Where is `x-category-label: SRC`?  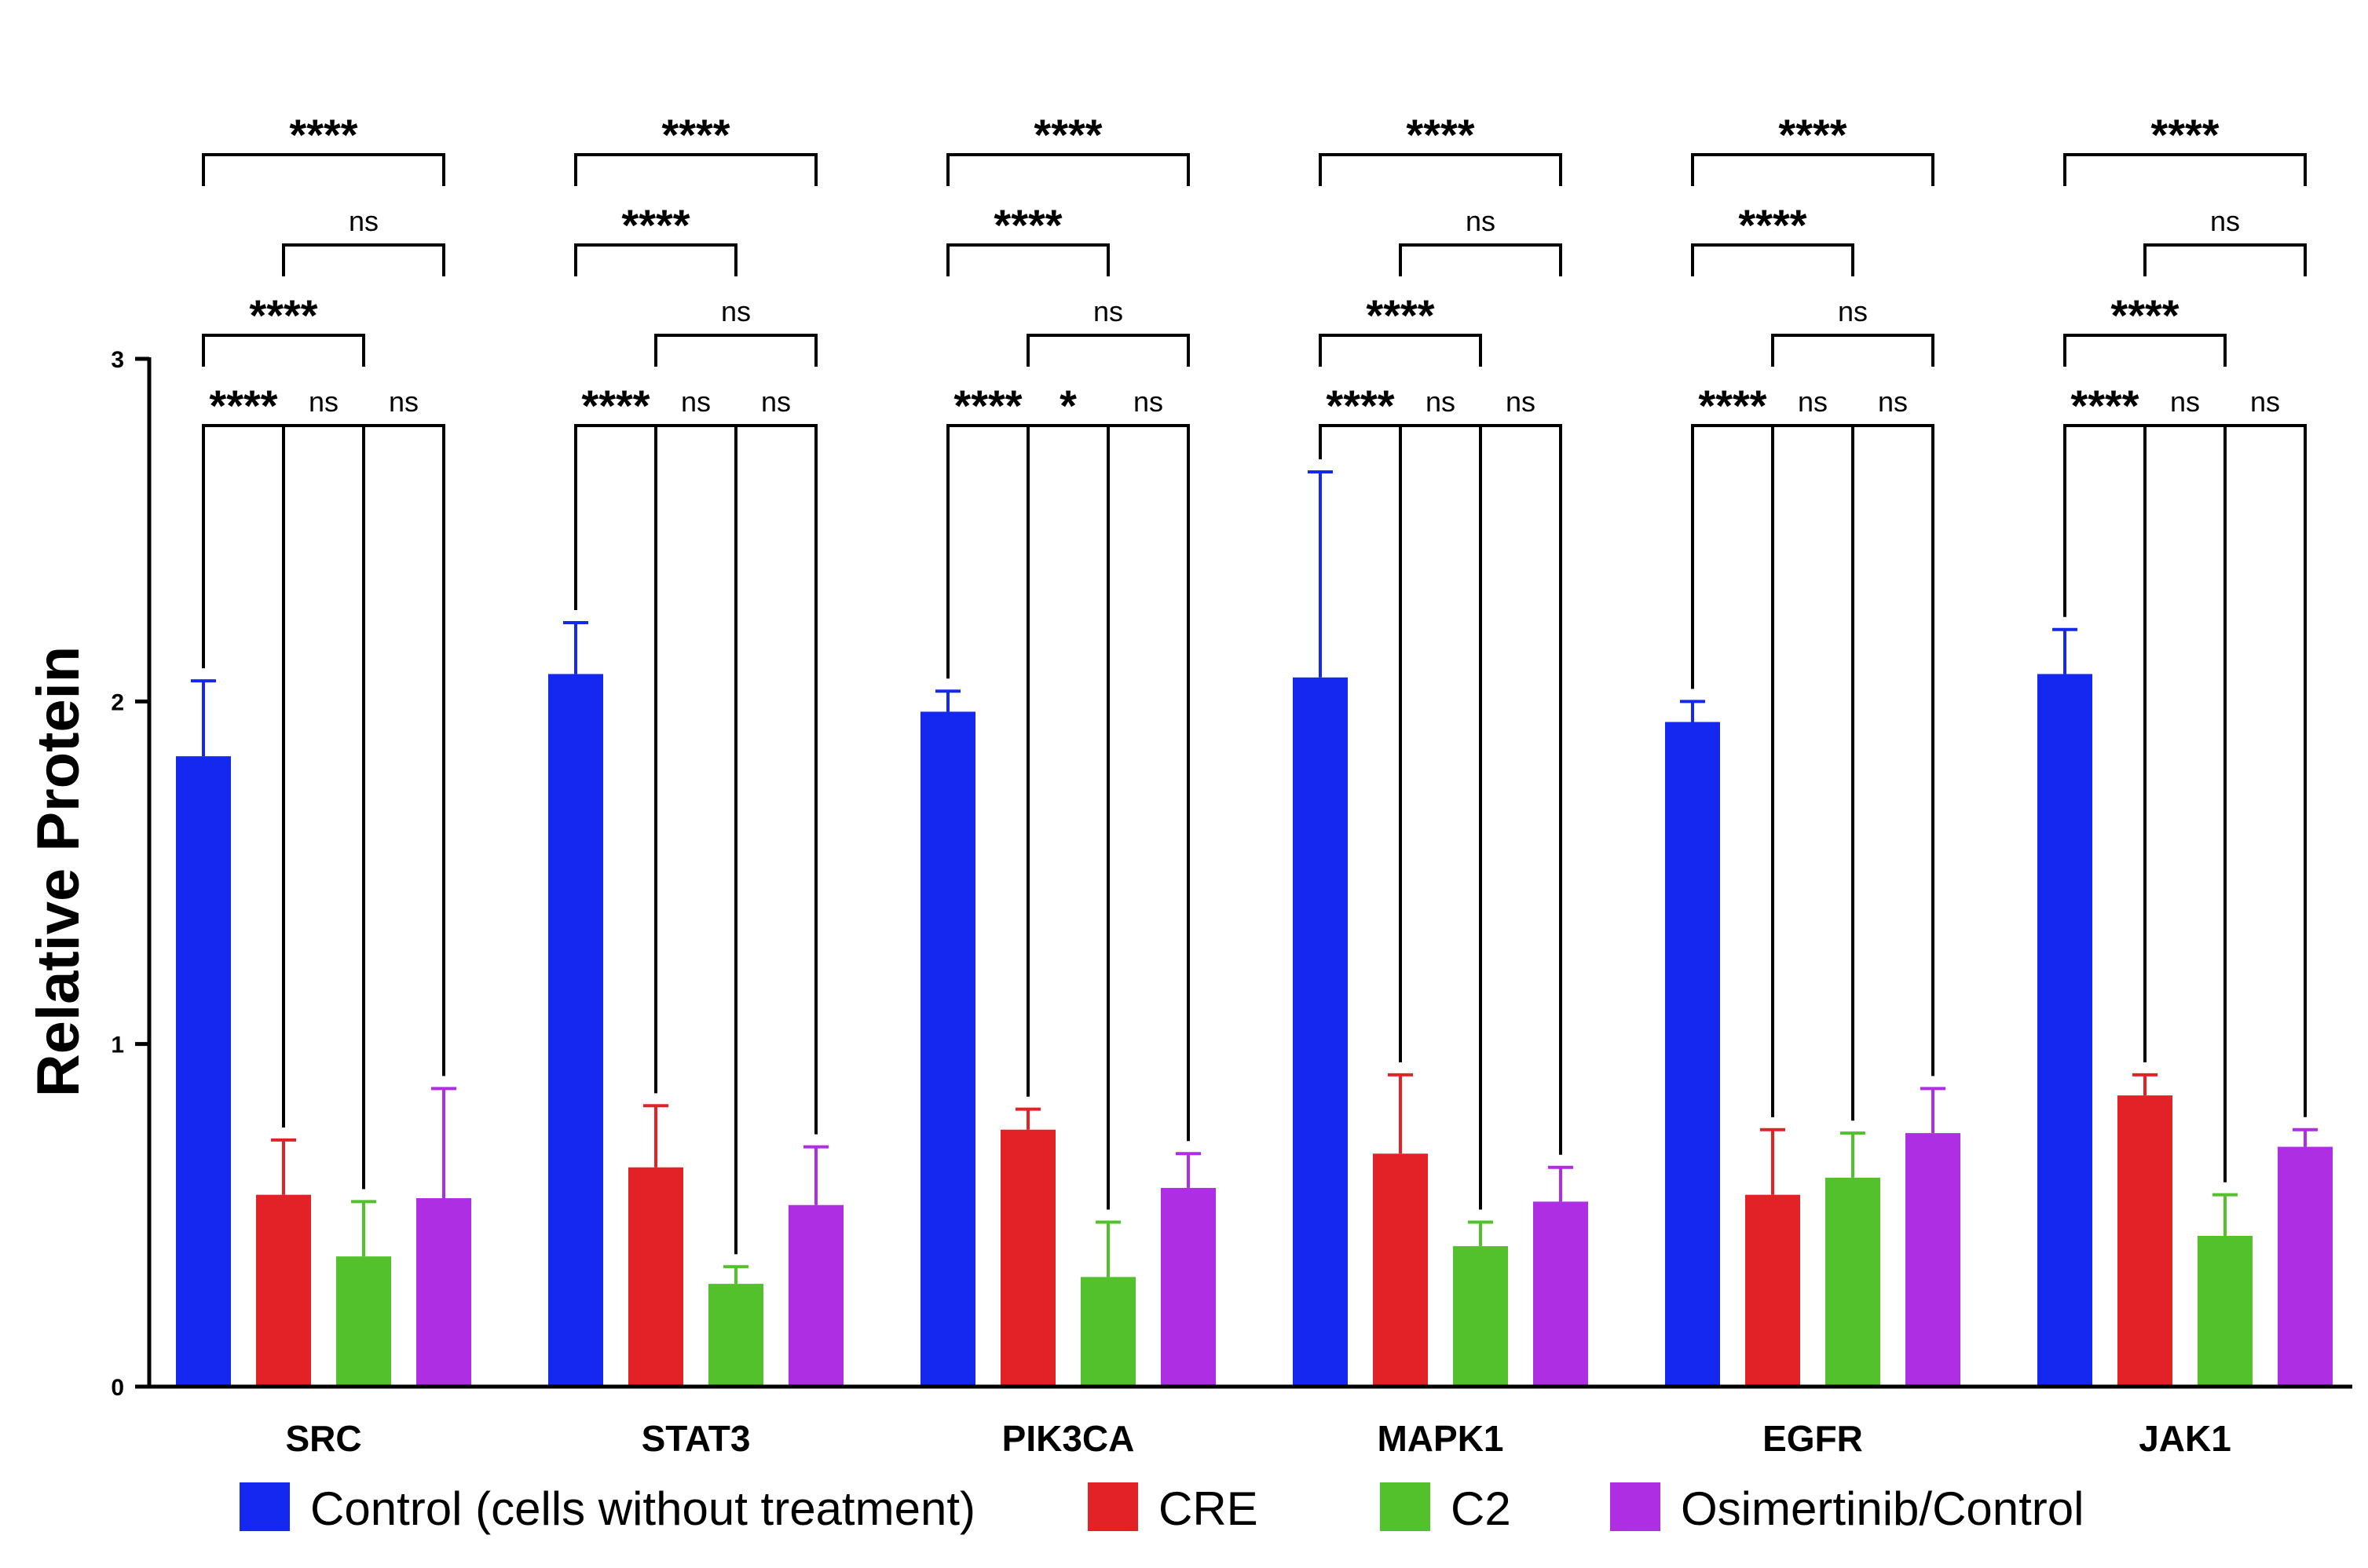 x-category-label: SRC is located at coordinates (323, 1438).